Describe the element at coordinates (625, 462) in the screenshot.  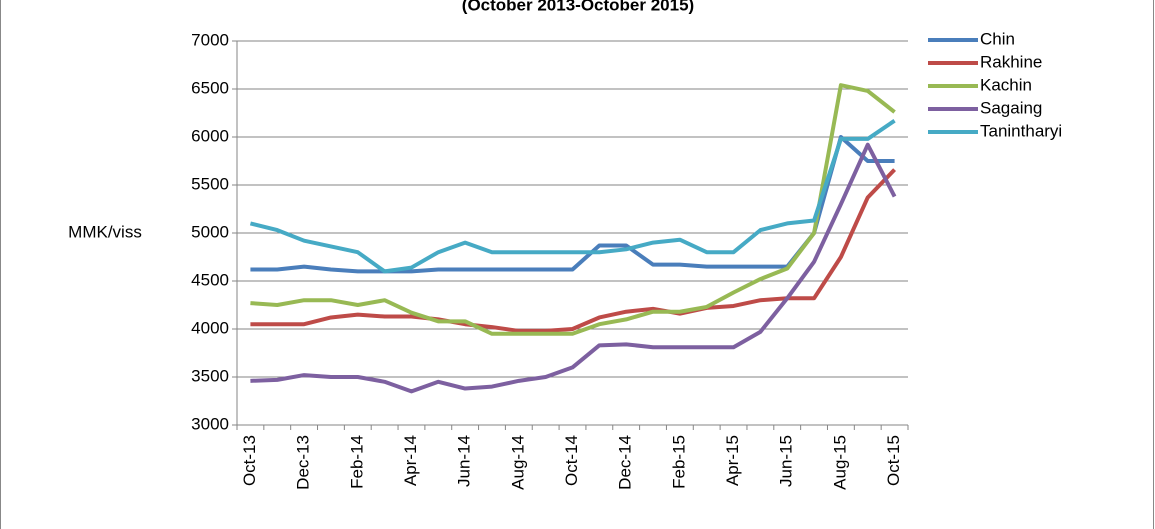
I see `x-tick-label: Dec-14` at that location.